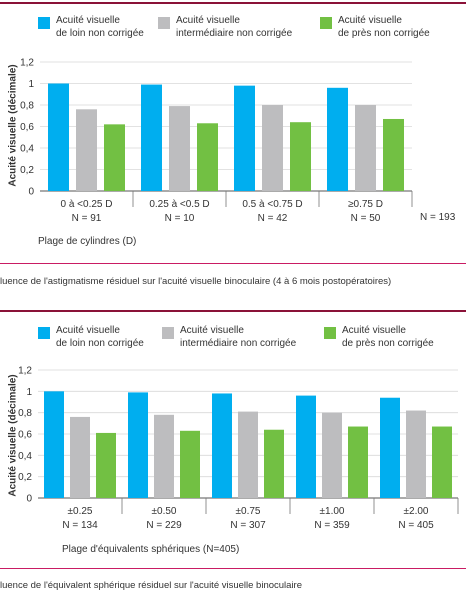  What do you see at coordinates (180, 218) in the screenshot?
I see `x-count-label: N = 10` at bounding box center [180, 218].